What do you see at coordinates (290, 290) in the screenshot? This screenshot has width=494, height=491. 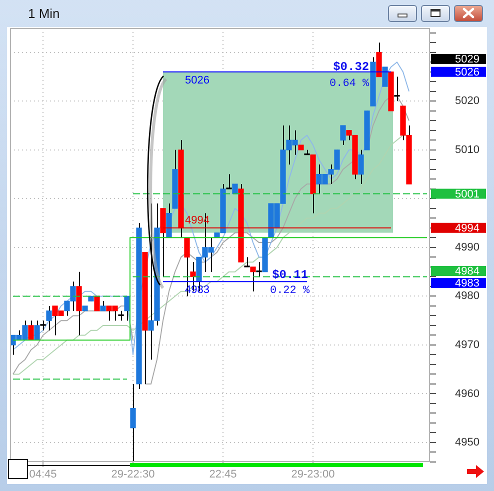 I see `annotation: 0.22 %` at bounding box center [290, 290].